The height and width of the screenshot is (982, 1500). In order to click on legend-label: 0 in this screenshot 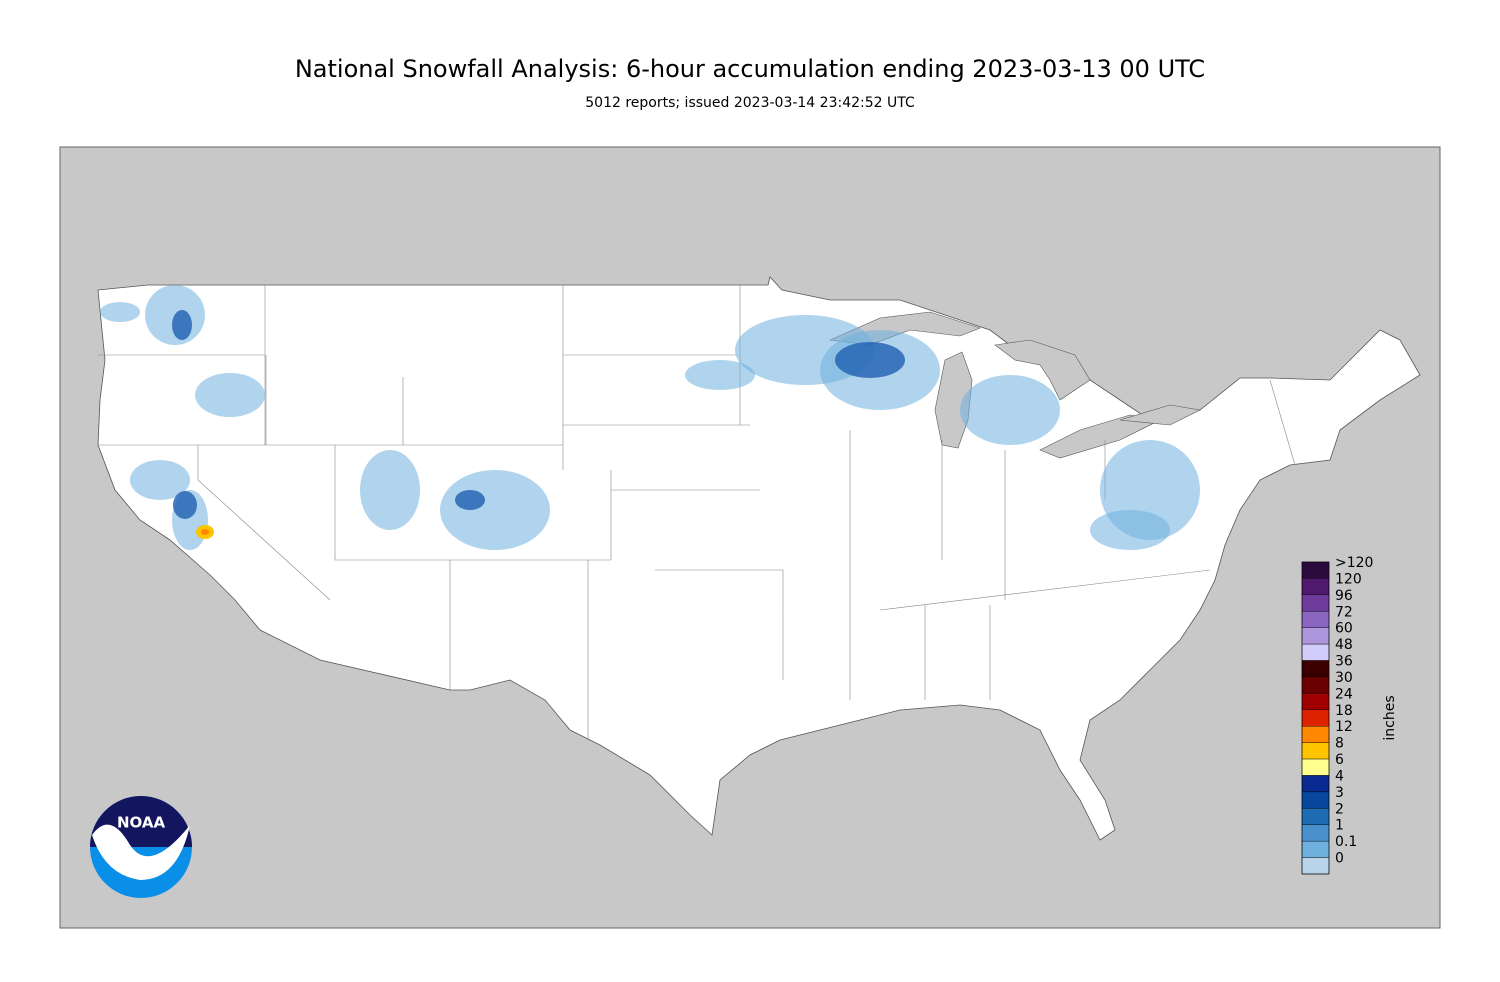, I will do `click(1339, 859)`.